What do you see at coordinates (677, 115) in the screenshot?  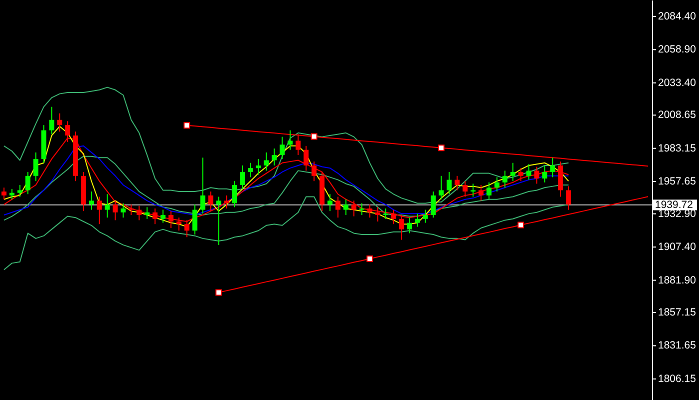 I see `y-tick-label: 2008.65` at bounding box center [677, 115].